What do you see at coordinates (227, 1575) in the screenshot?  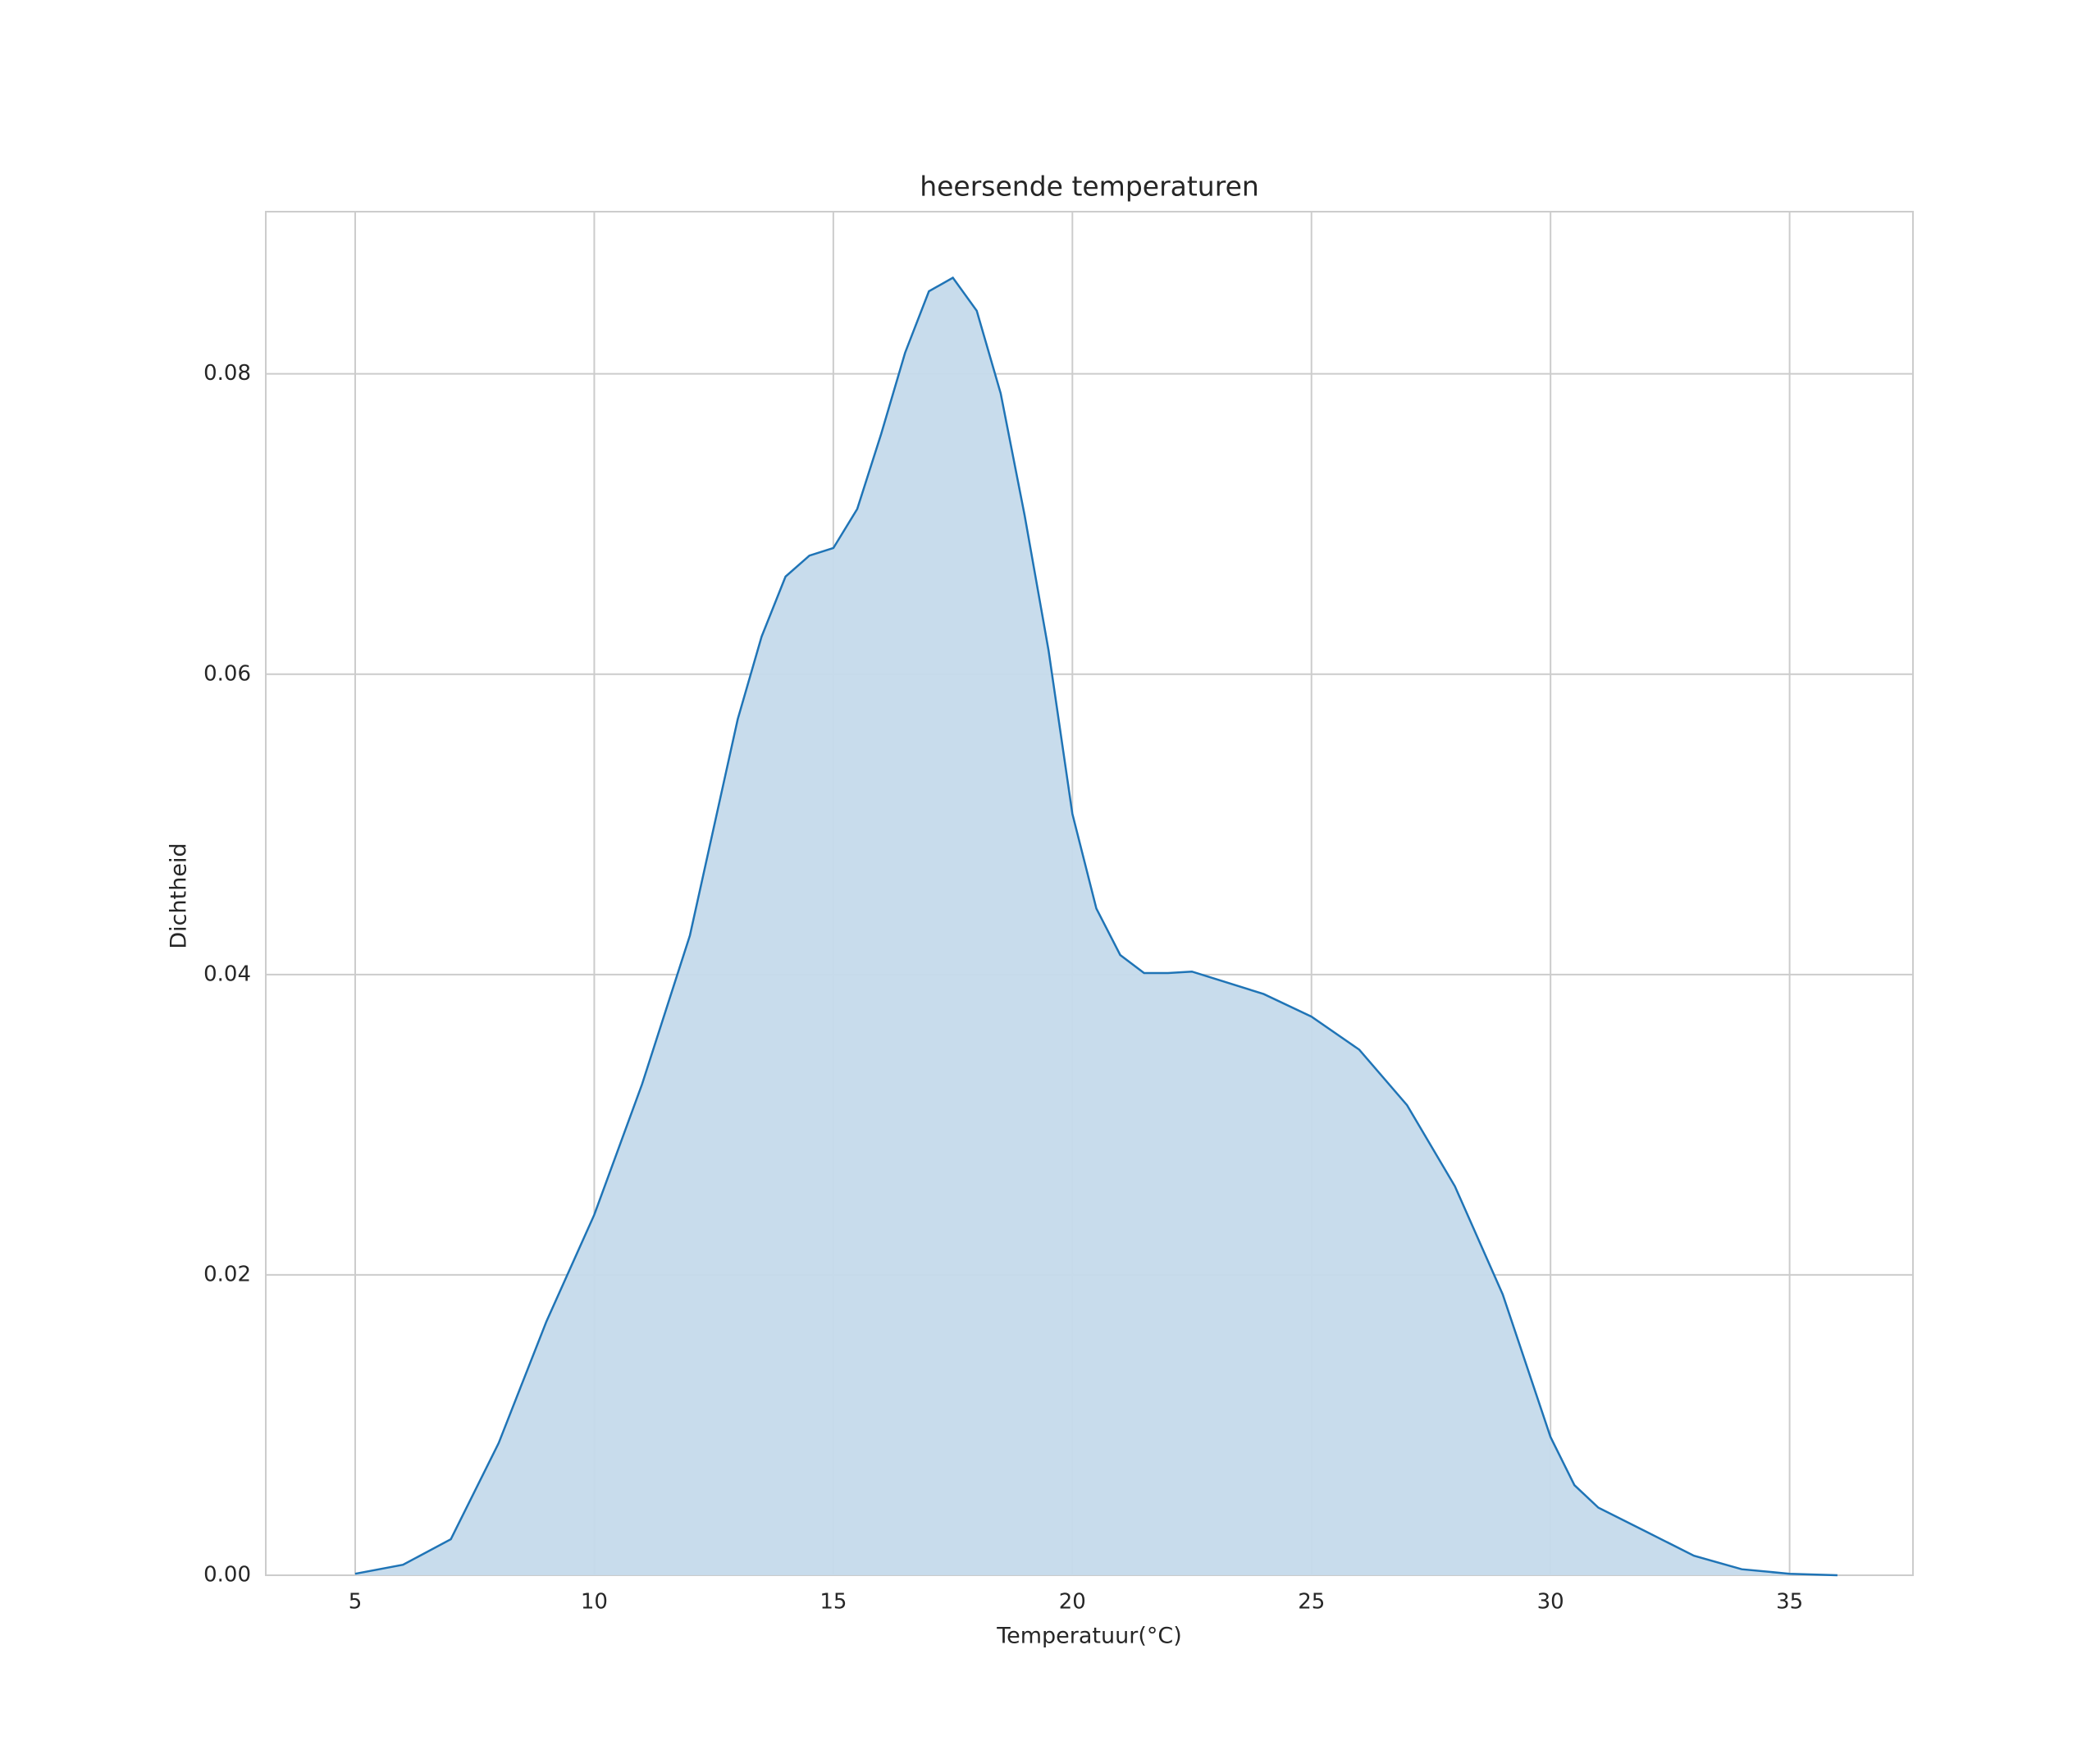 I see `y-tick-label: 0.00` at bounding box center [227, 1575].